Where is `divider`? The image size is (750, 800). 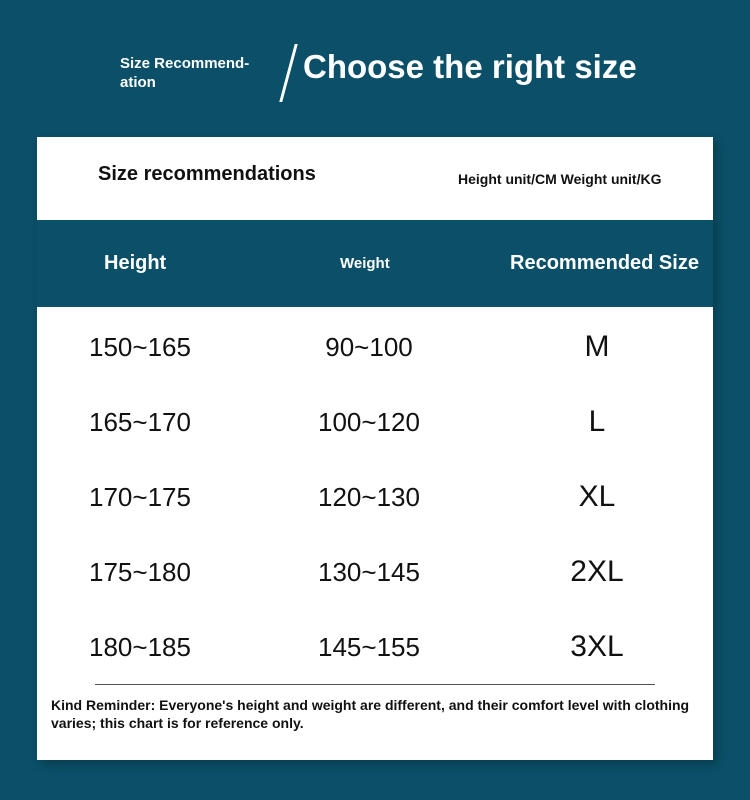
divider is located at coordinates (375, 684).